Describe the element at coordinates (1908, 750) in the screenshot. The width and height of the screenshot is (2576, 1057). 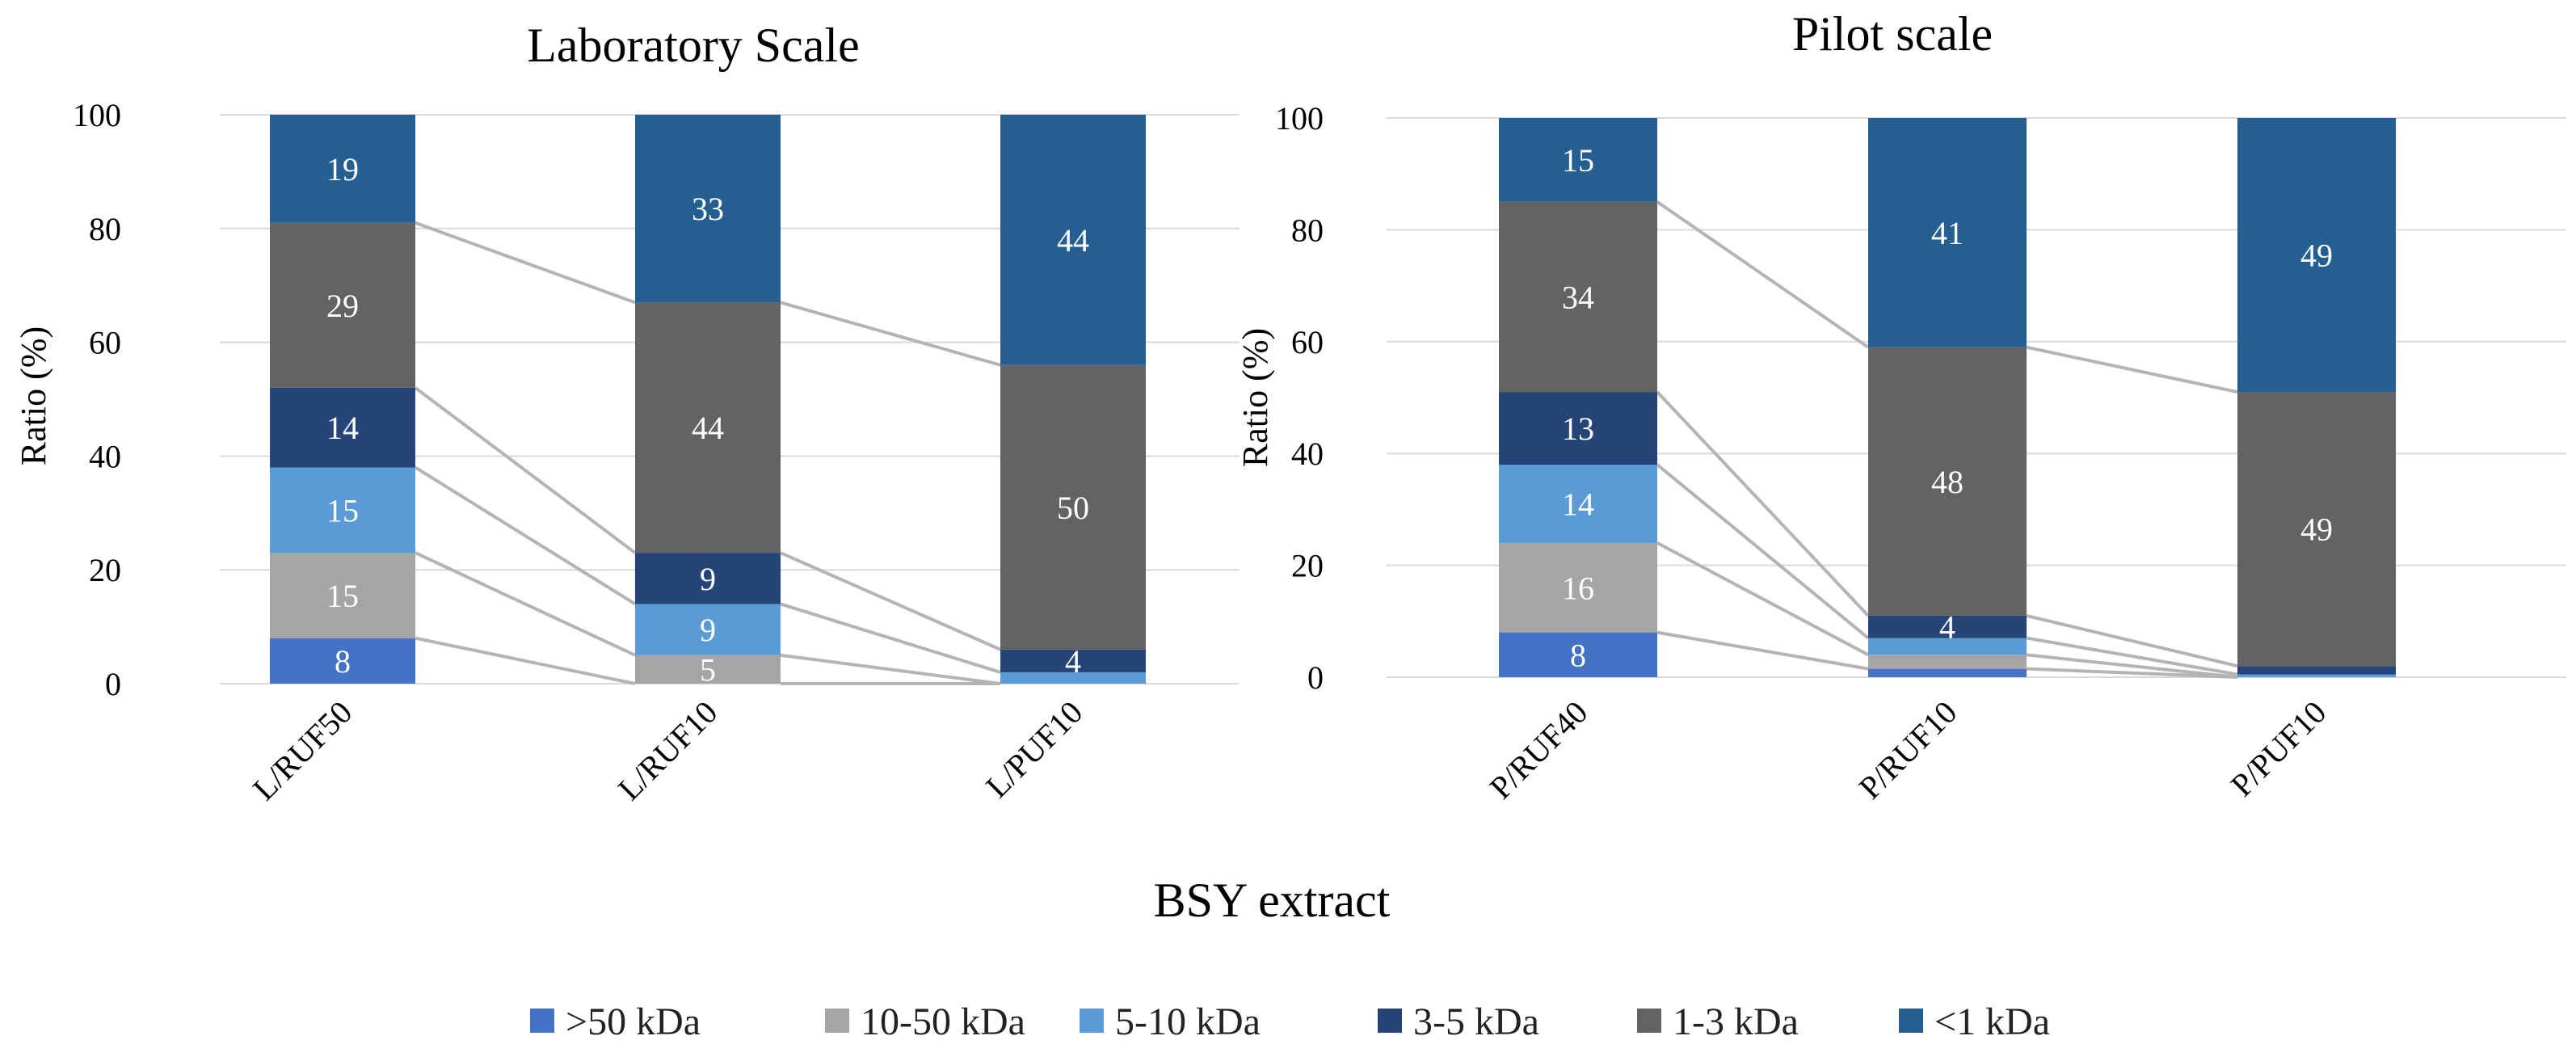
I see `x-tick-label: P/RUF10` at that location.